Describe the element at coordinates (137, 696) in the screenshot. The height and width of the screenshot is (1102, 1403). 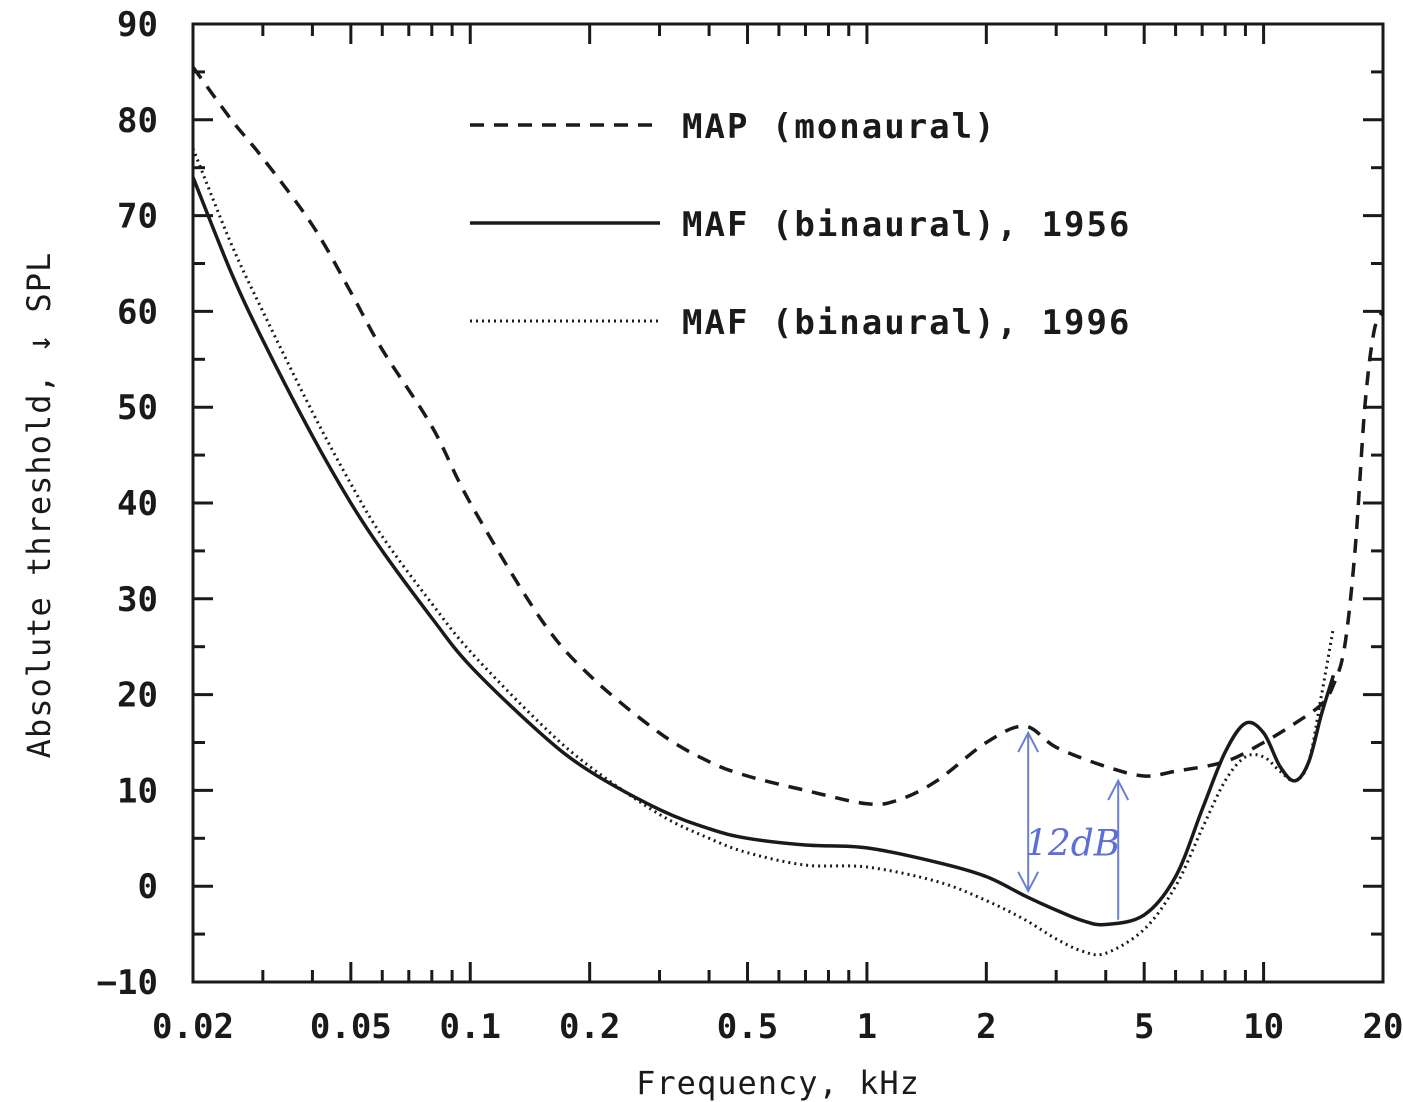
I see `y-tick-label: 20` at that location.